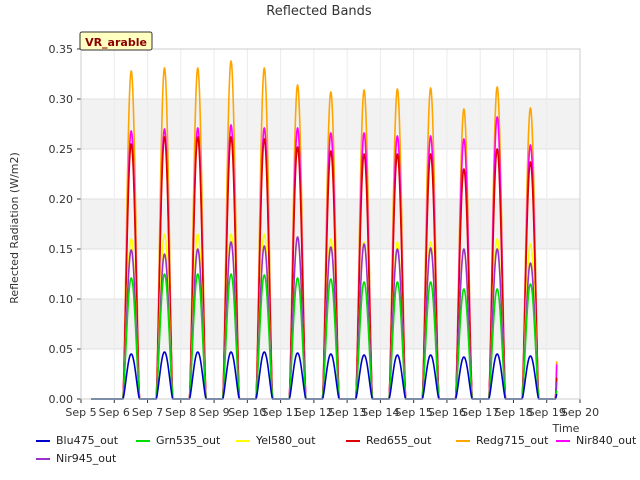  What do you see at coordinates (247, 412) in the screenshot?
I see `x-tick-label: Sep 10` at bounding box center [247, 412].